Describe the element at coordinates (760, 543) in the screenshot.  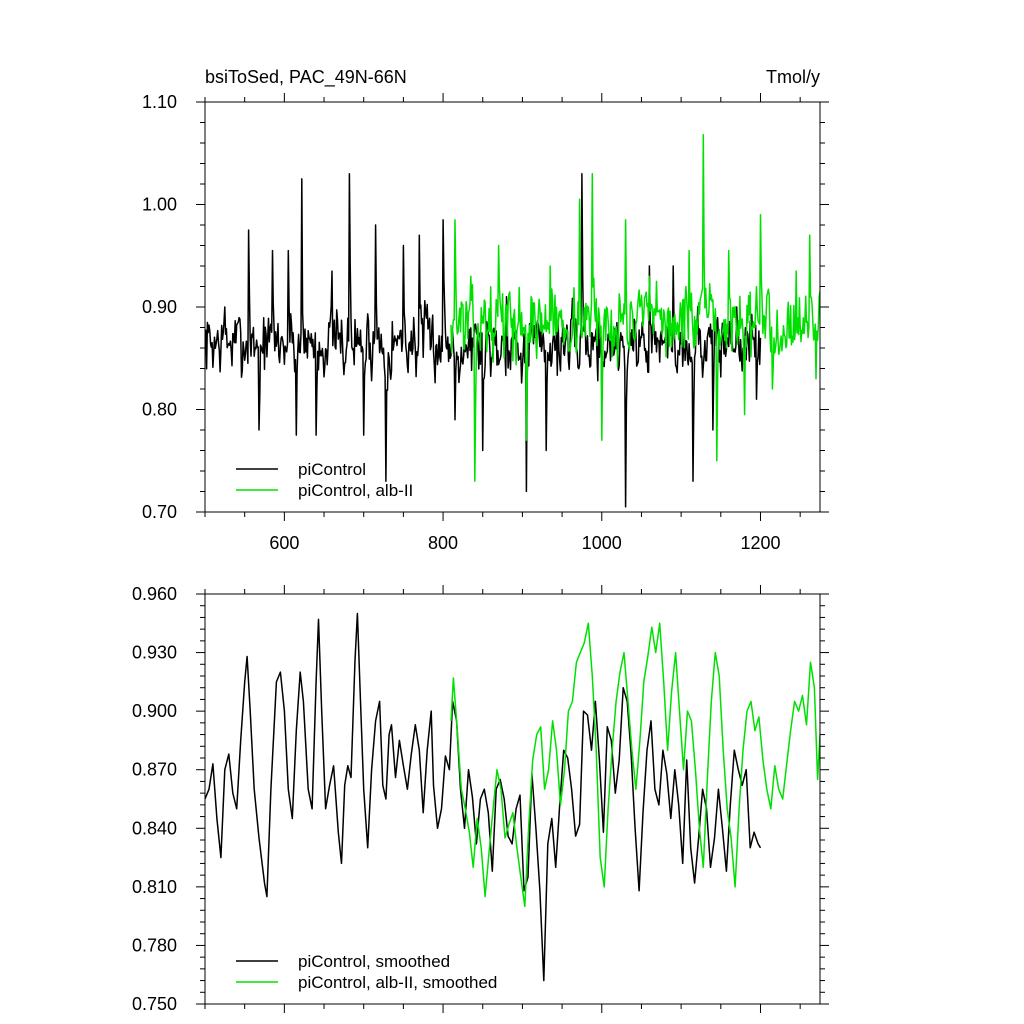
I see `x-tick-label: 1200` at that location.